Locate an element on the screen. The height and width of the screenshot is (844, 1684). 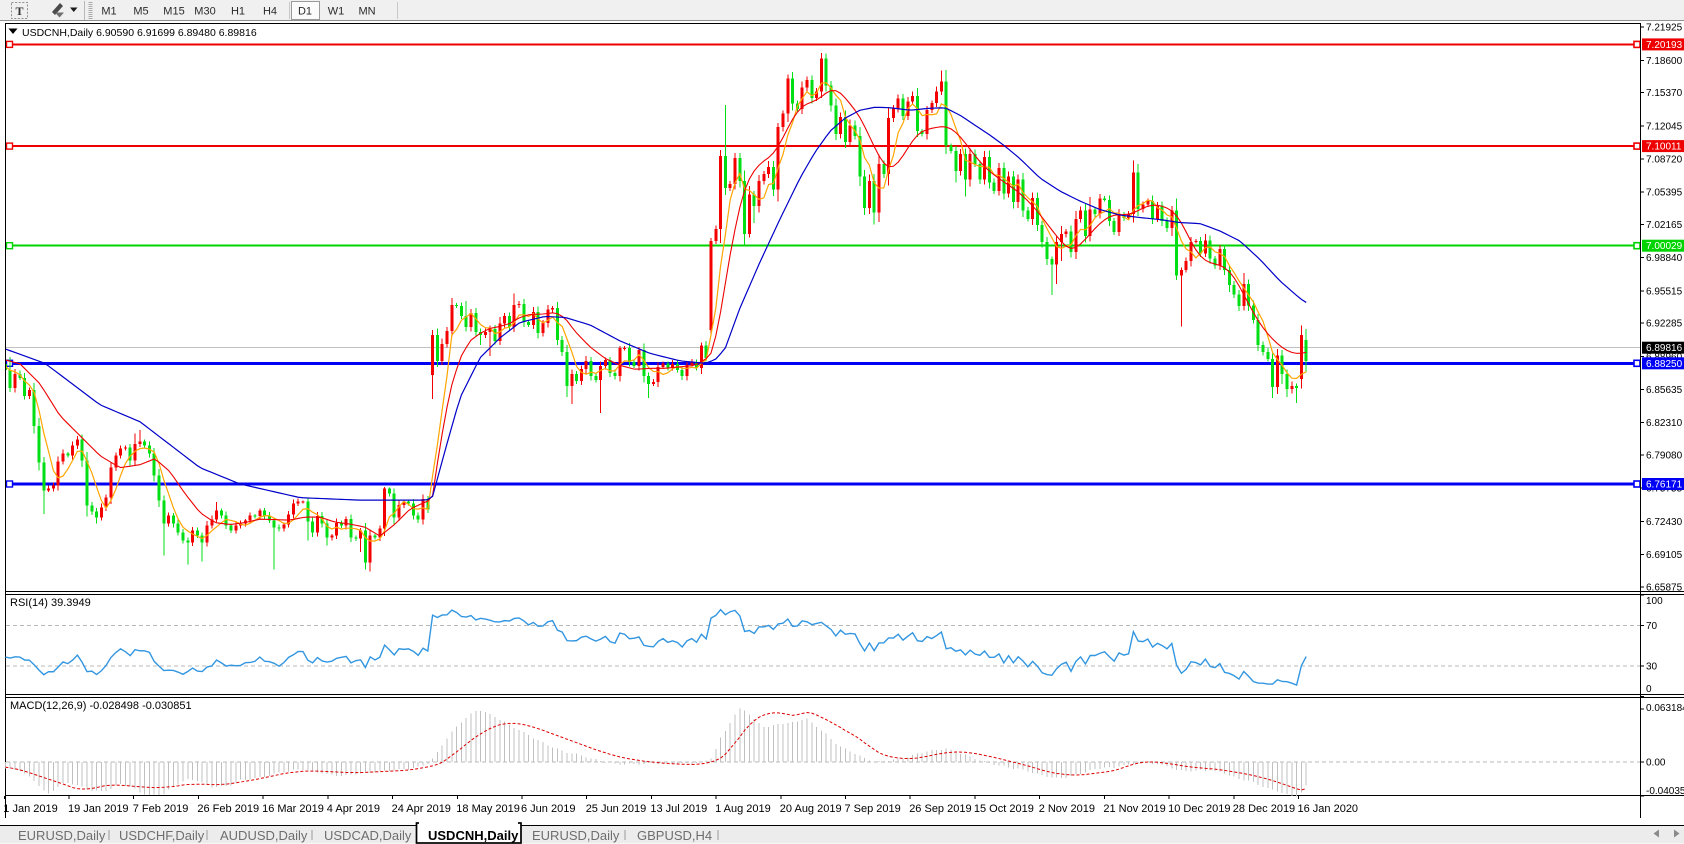
svg-text: AUDUSD,Daily is located at coordinates (264, 835).